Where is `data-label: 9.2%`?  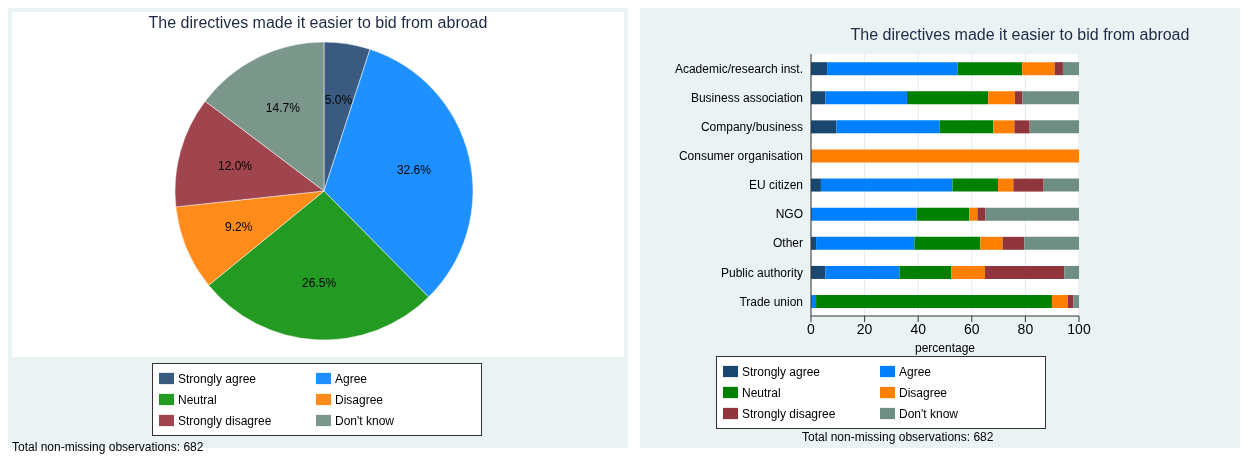 data-label: 9.2% is located at coordinates (239, 226).